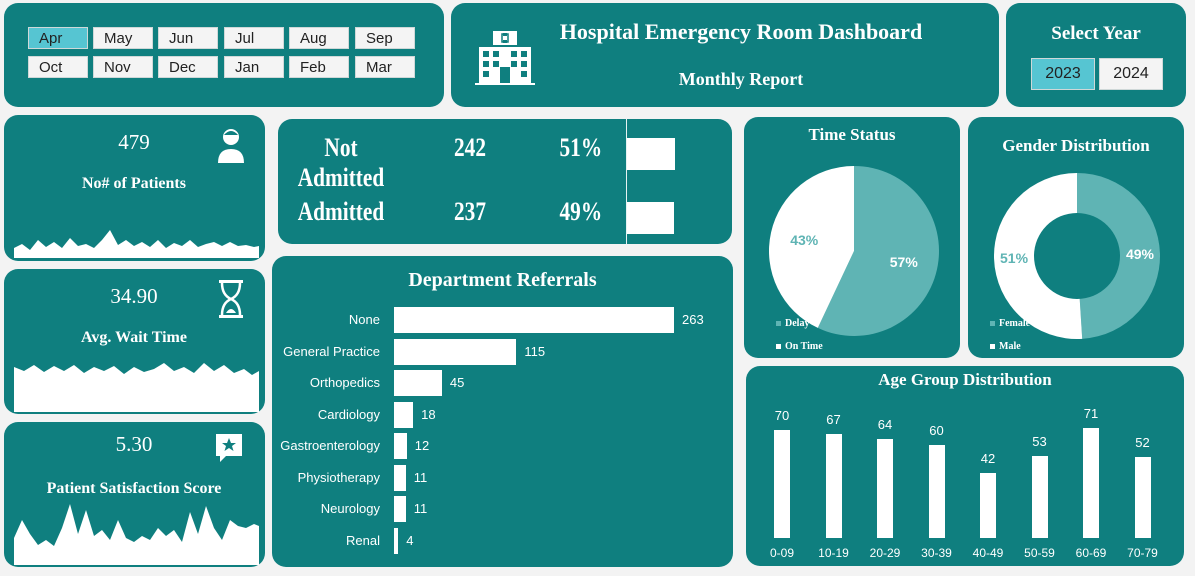 Image resolution: width=1195 pixels, height=576 pixels. Describe the element at coordinates (988, 458) in the screenshot. I see `age-value: 42` at that location.